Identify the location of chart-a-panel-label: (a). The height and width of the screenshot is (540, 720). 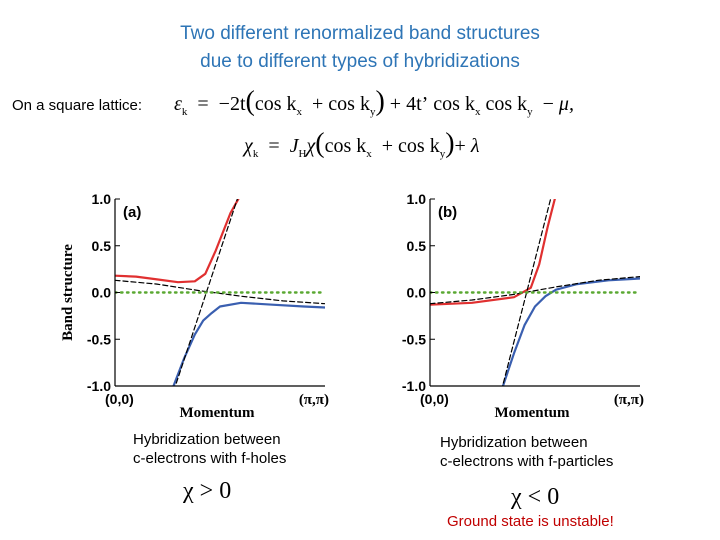
(132, 212).